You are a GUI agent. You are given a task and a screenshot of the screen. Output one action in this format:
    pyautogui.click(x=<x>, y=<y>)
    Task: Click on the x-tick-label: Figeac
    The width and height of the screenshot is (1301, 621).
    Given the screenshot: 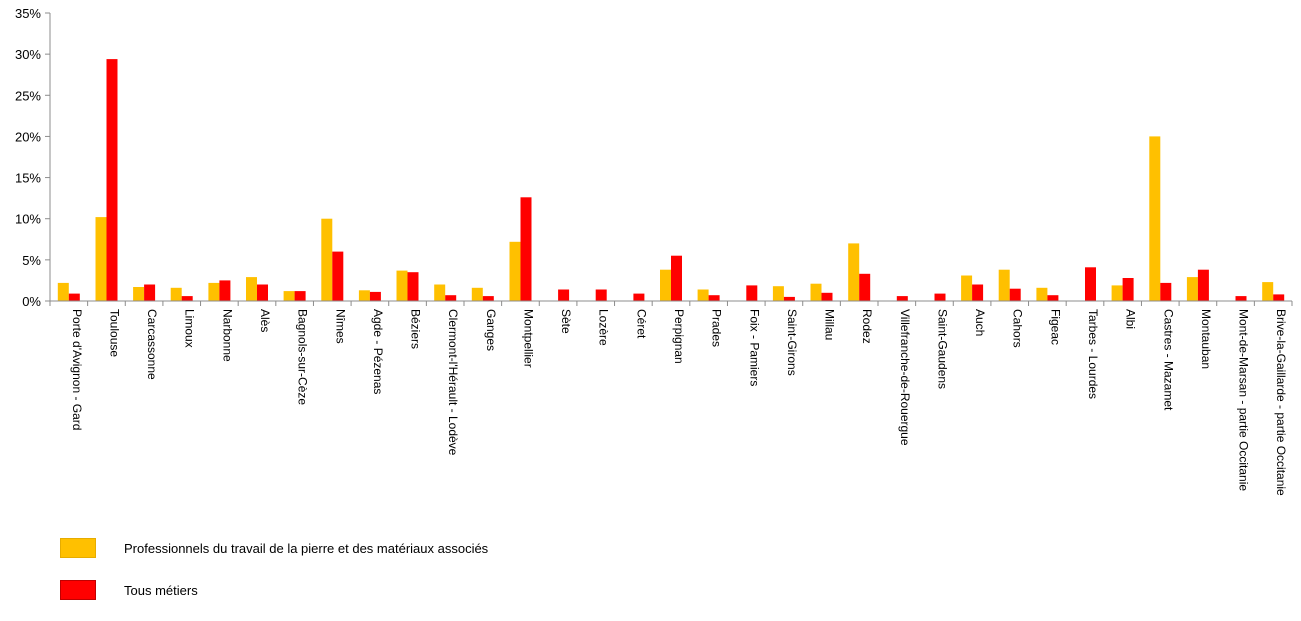 What is the action you would take?
    pyautogui.click(x=1055, y=327)
    